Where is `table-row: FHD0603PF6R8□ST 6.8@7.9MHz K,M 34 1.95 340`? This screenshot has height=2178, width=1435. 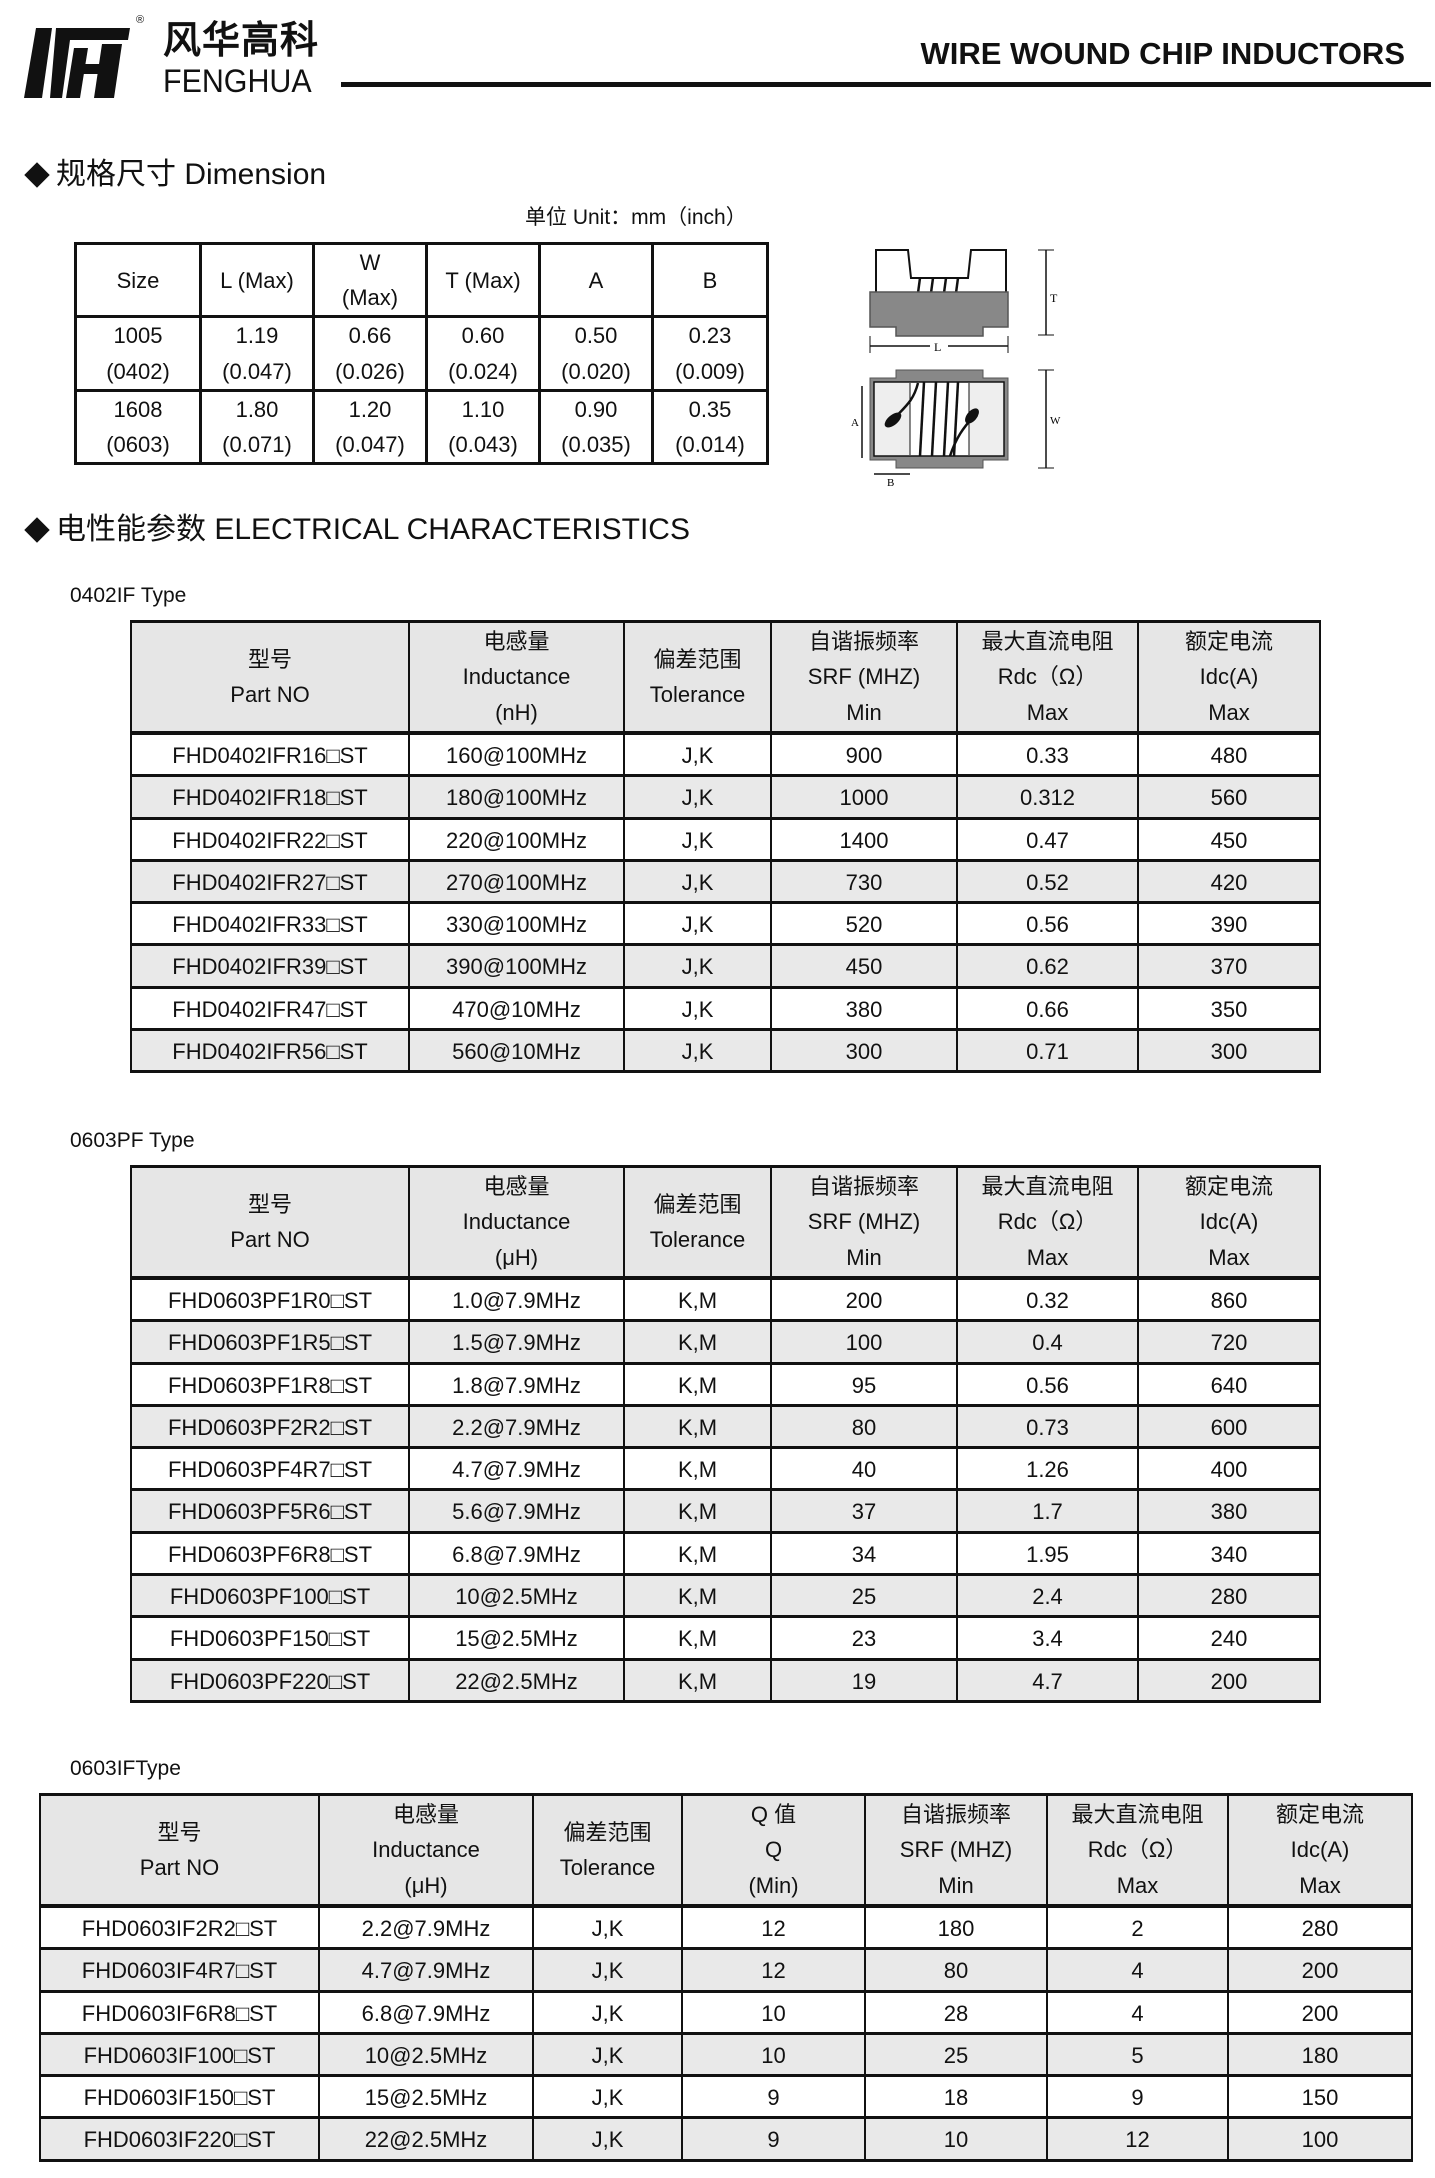
table-row: FHD0603PF6R8□ST 6.8@7.9MHz K,M 34 1.95 340 is located at coordinates (725, 1553).